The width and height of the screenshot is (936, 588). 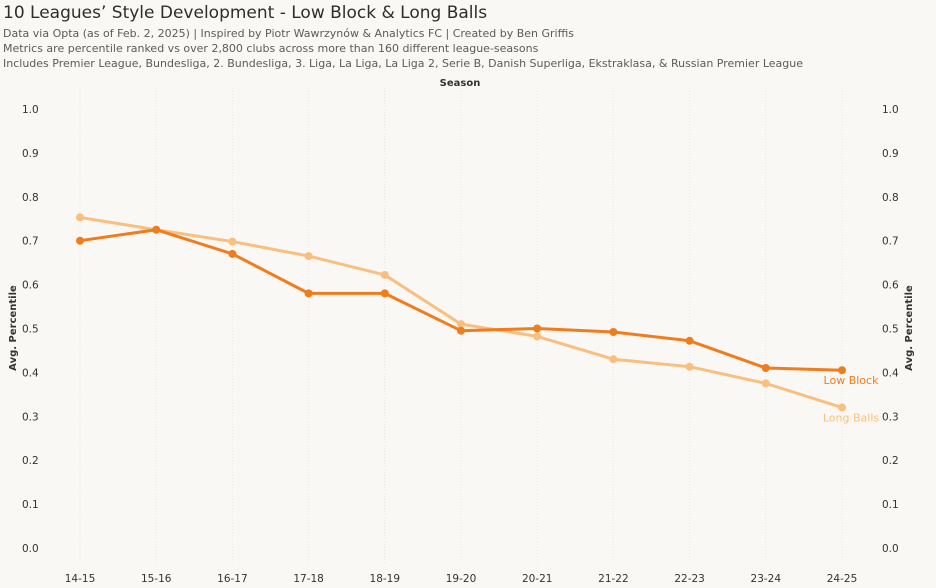 What do you see at coordinates (30, 373) in the screenshot?
I see `y-tick-label-left: 0.4` at bounding box center [30, 373].